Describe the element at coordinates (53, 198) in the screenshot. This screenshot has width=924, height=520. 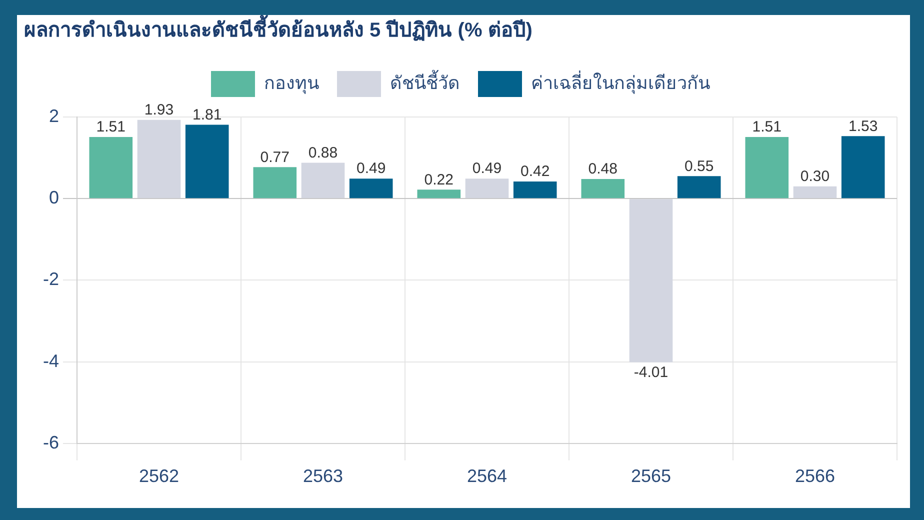
I see `y-tick-label: 0` at that location.